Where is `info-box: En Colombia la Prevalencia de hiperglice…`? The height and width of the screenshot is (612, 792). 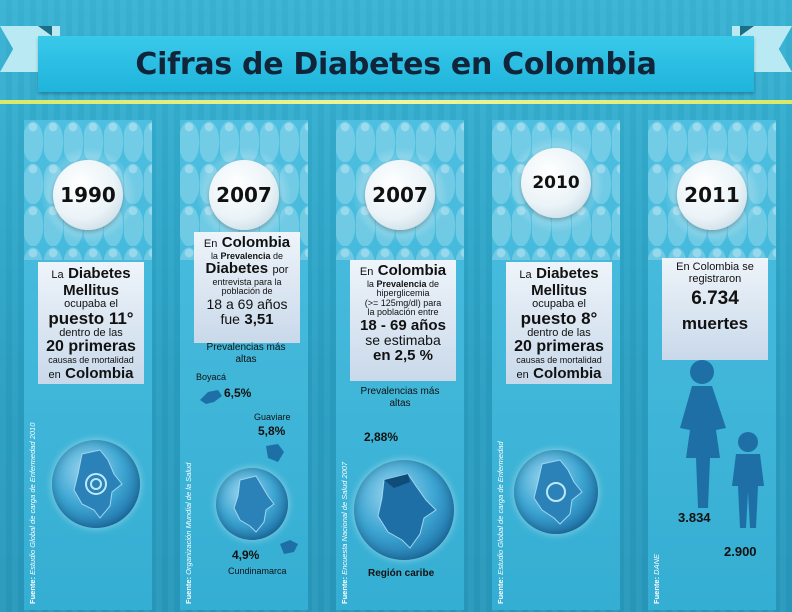
info-box: En Colombia la Prevalencia de hiperglice… is located at coordinates (403, 320).